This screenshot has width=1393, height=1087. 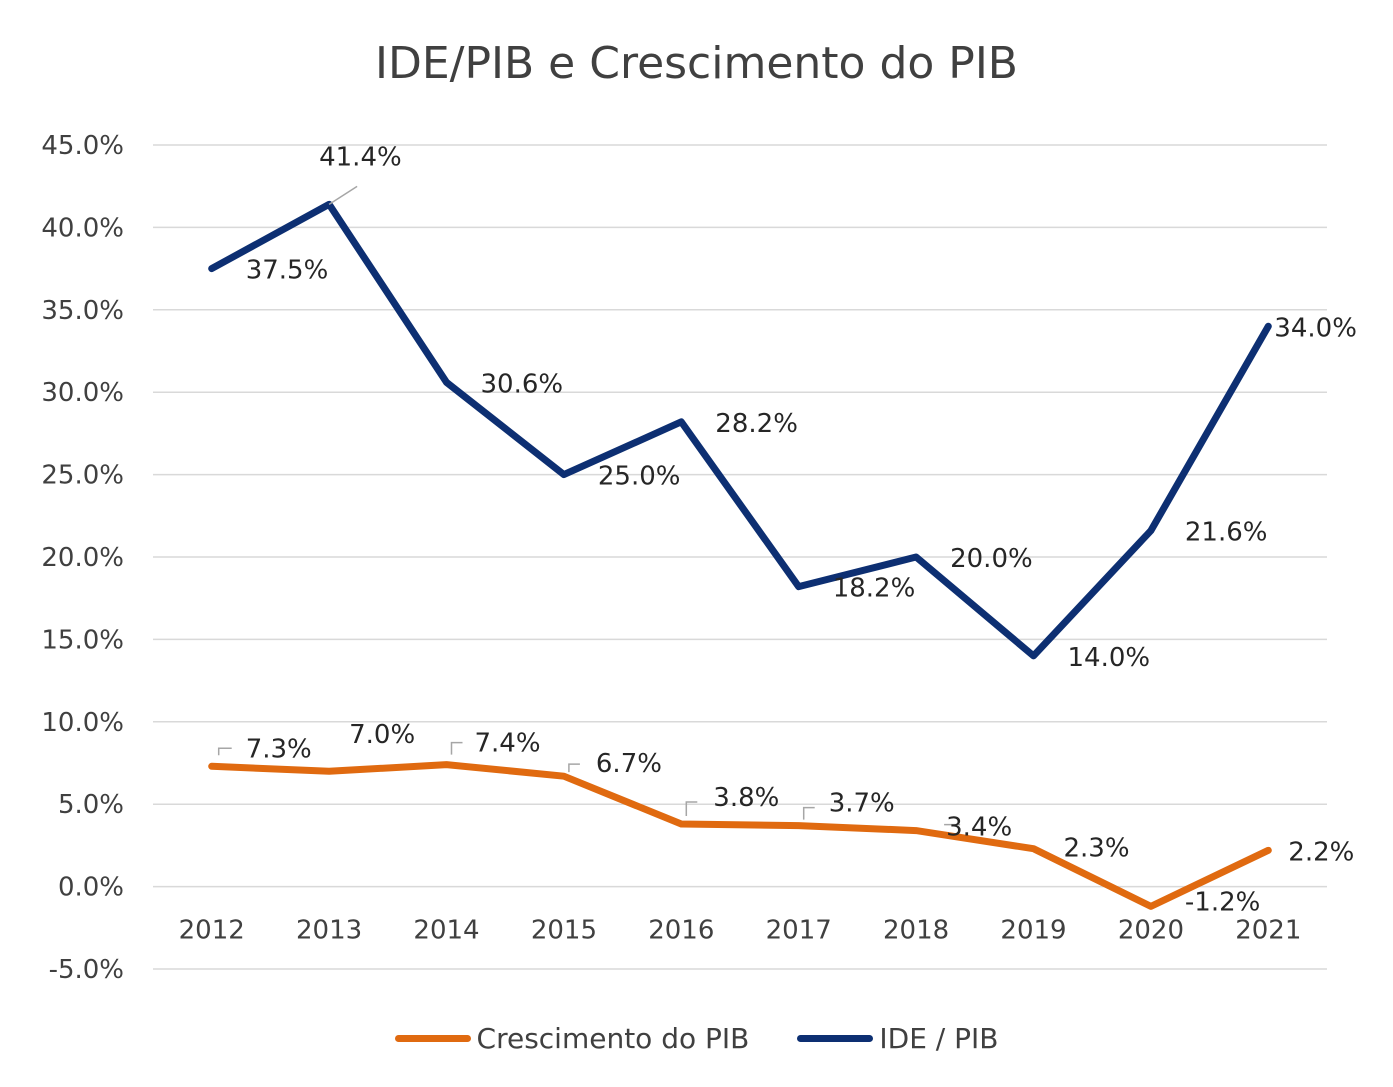 I want to click on data-label: 37.5%, so click(x=287, y=271).